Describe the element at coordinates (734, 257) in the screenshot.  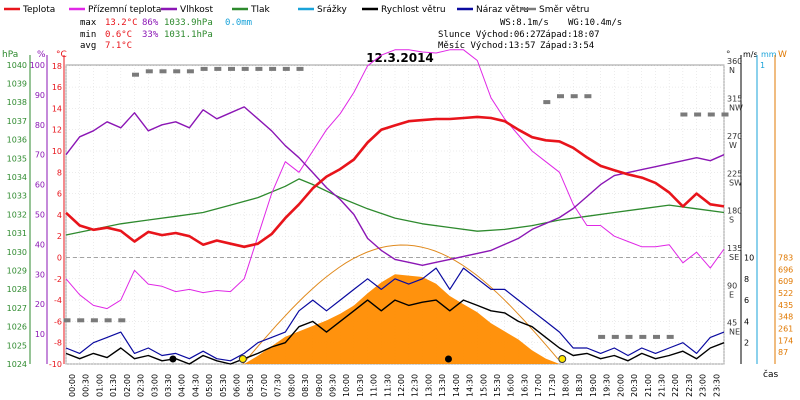
I see `dir-name-label: SE` at that location.